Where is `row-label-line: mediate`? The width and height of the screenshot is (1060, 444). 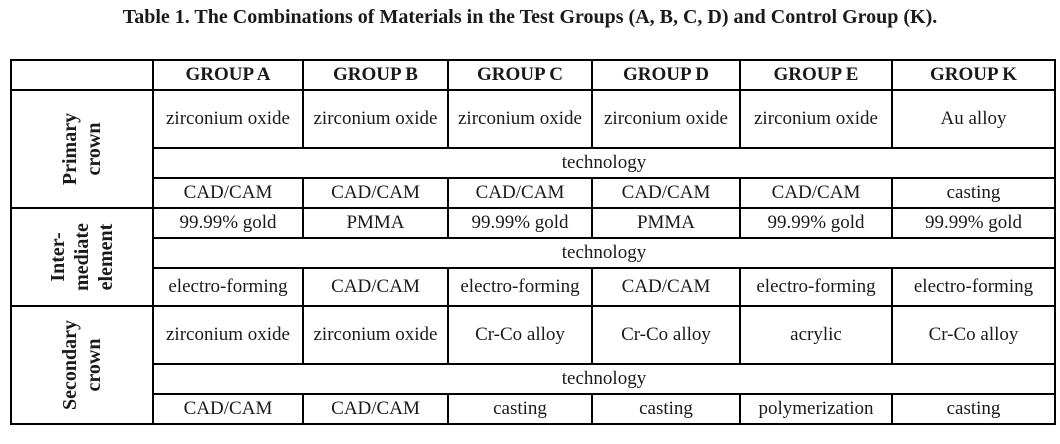 row-label-line: mediate is located at coordinates (82, 257).